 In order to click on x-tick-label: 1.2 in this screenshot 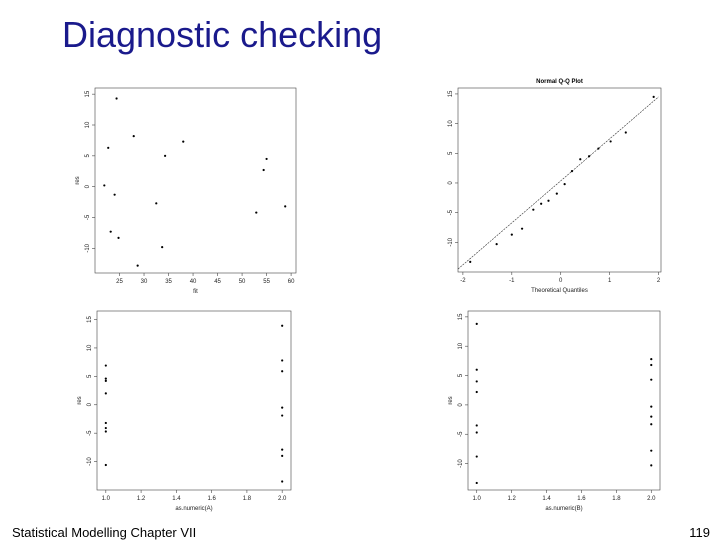, I will do `click(511, 499)`.